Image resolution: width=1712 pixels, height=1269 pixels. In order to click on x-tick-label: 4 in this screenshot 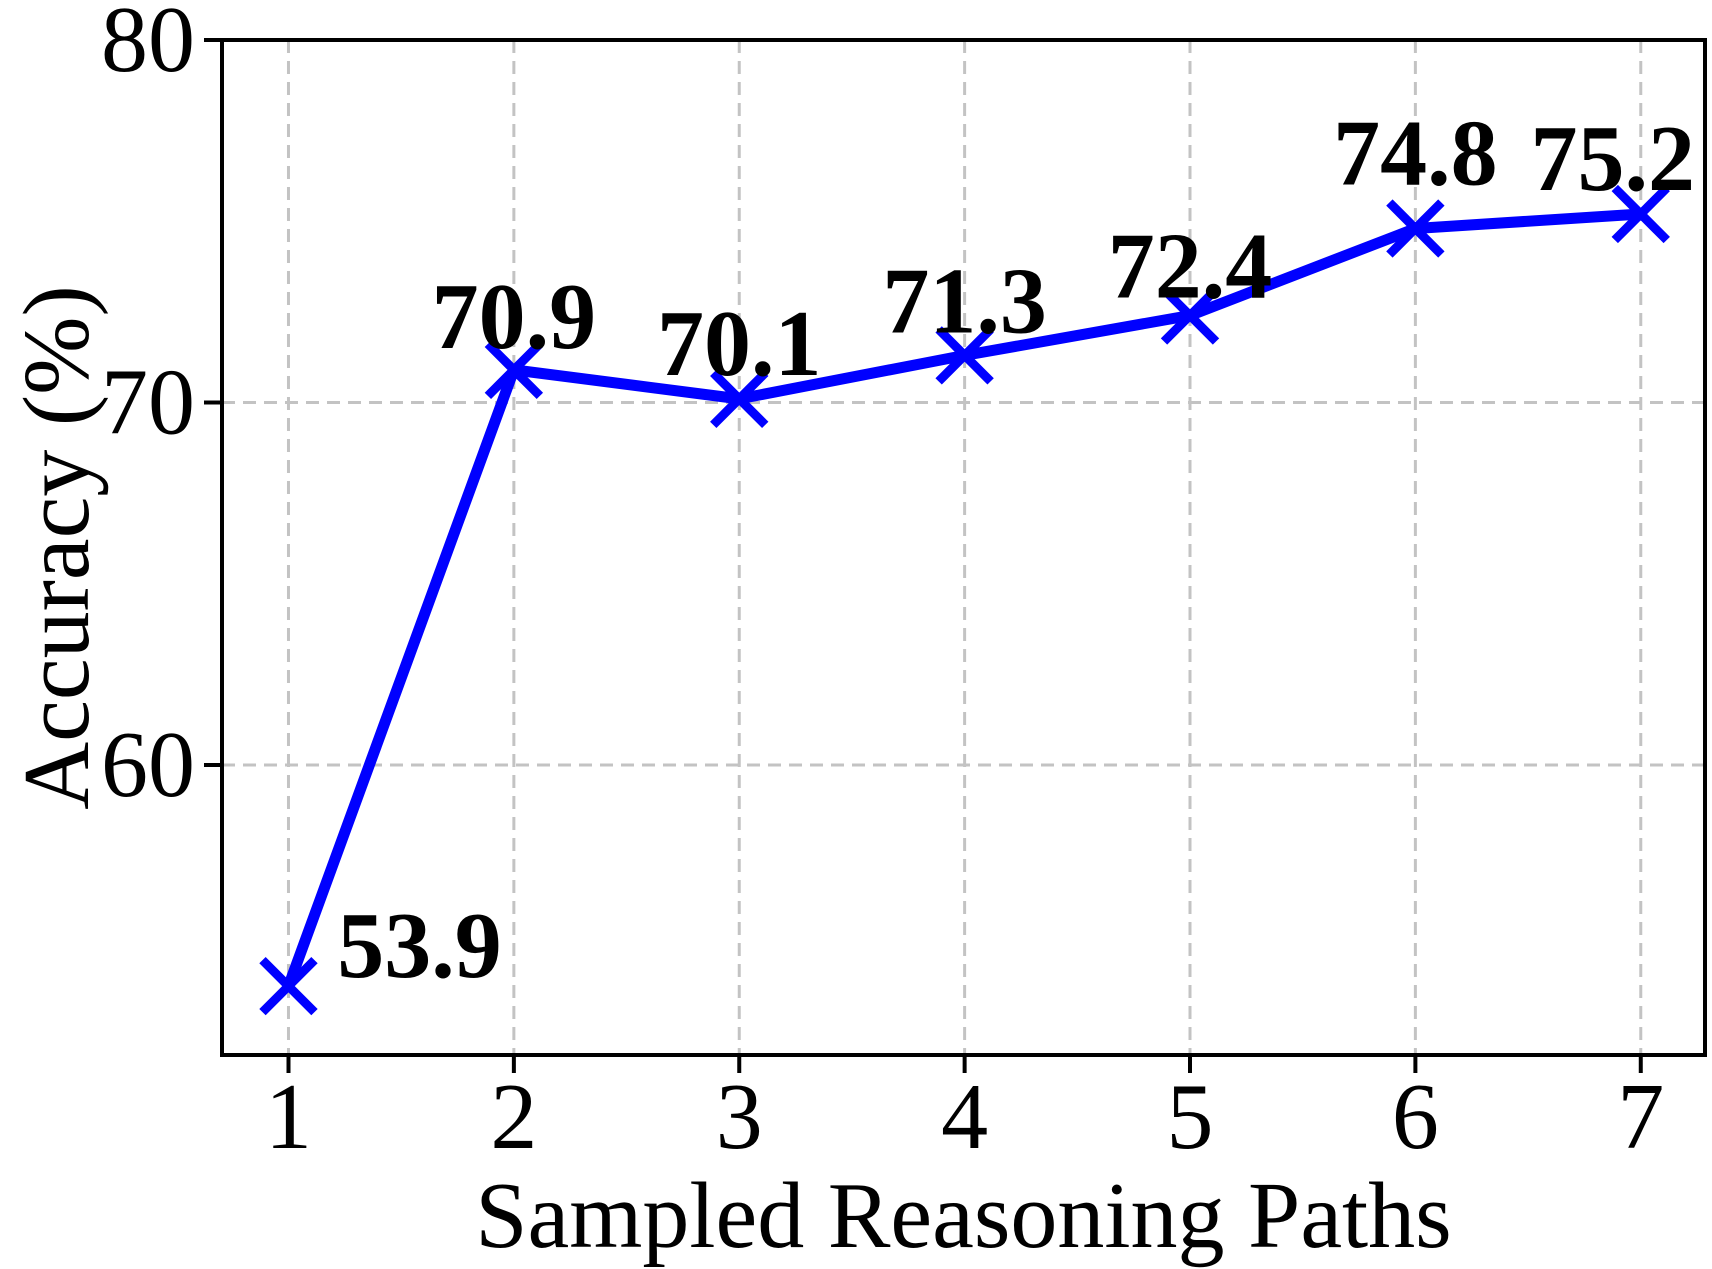, I will do `click(964, 1117)`.